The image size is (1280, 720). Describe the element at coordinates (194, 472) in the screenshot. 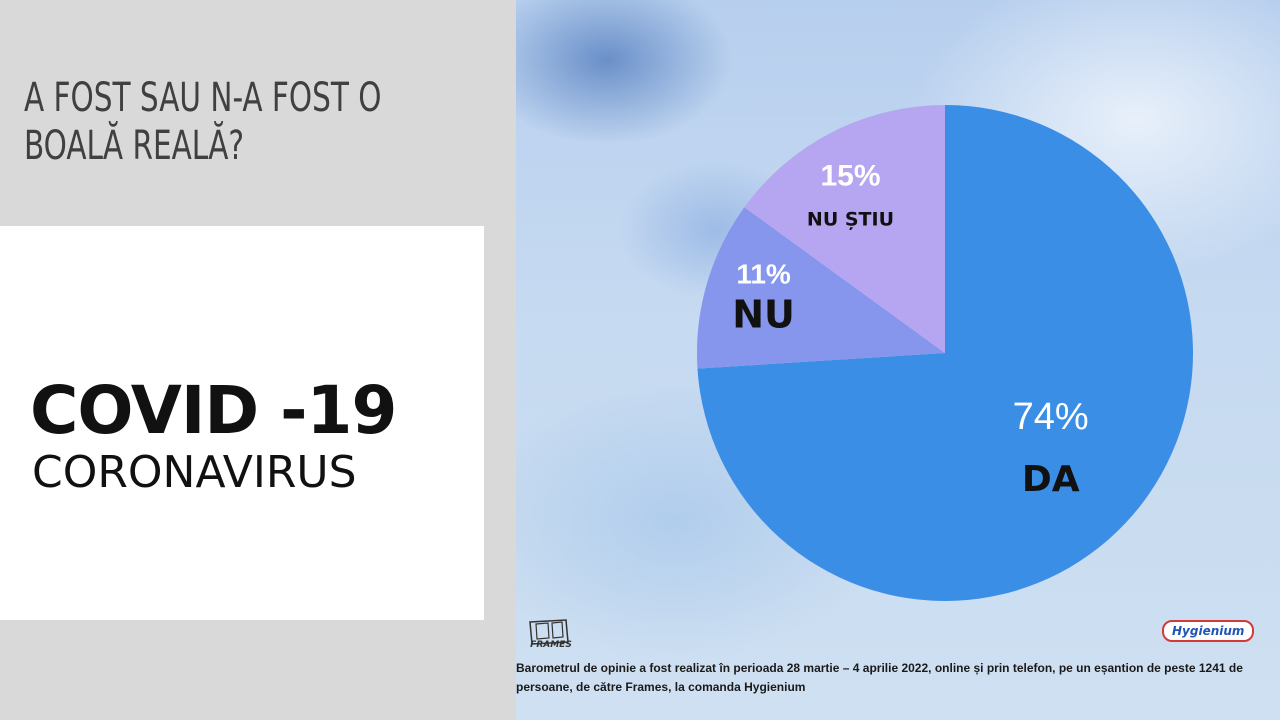

I see `covid-subtitle: CORONAVIRUS` at that location.